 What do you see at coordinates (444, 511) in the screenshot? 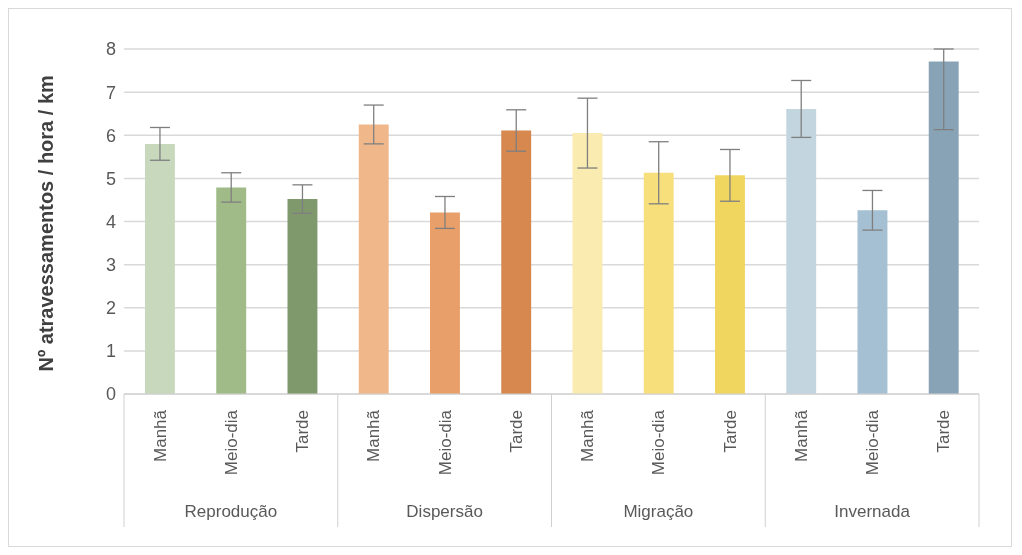
I see `text: Dispersão` at bounding box center [444, 511].